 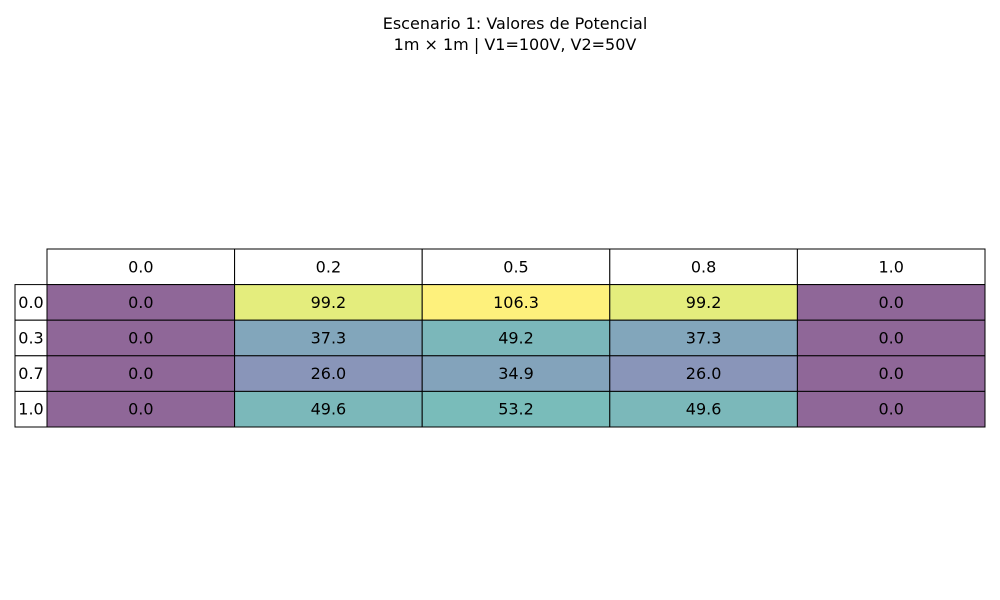 I want to click on row-header-label: 0.3, so click(x=30, y=338).